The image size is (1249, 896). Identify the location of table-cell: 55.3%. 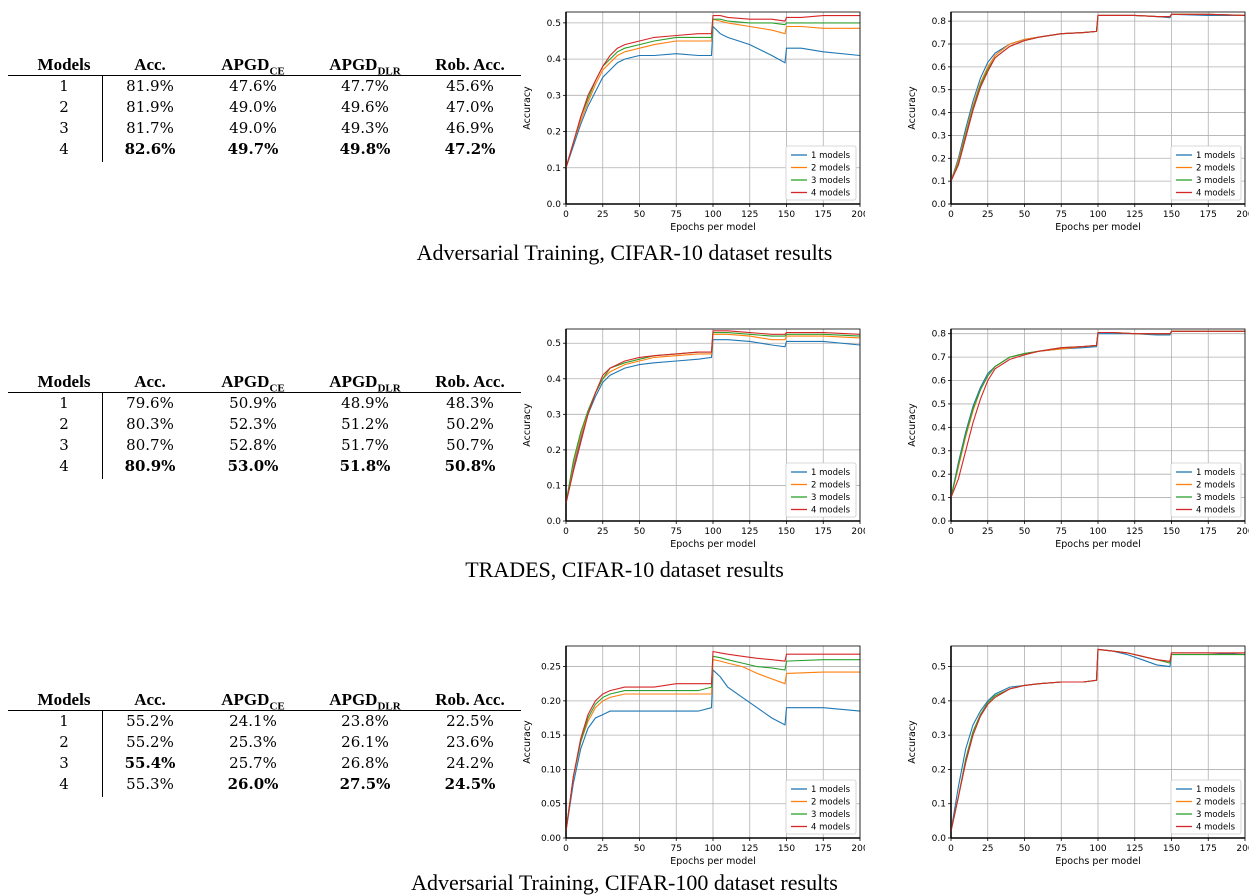
(150, 784).